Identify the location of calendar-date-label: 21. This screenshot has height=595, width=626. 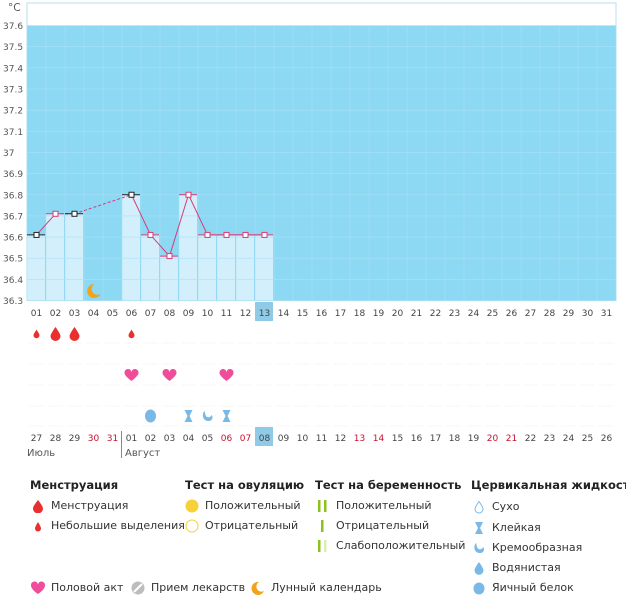
(511, 439).